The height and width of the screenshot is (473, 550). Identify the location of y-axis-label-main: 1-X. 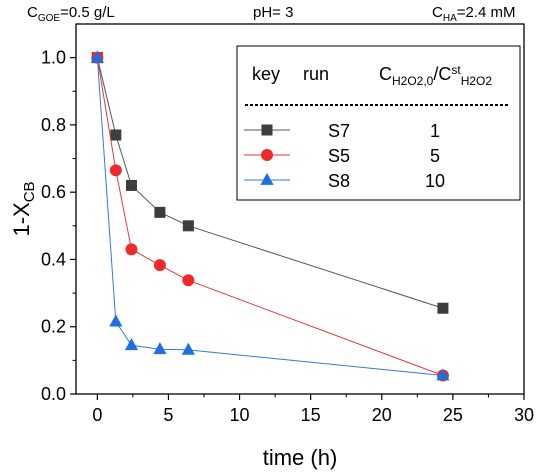
(21, 219).